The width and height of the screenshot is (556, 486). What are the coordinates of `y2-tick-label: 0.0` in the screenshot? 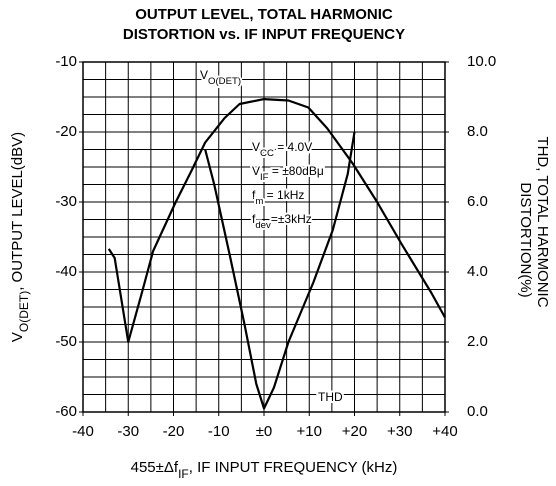 It's located at (477, 411).